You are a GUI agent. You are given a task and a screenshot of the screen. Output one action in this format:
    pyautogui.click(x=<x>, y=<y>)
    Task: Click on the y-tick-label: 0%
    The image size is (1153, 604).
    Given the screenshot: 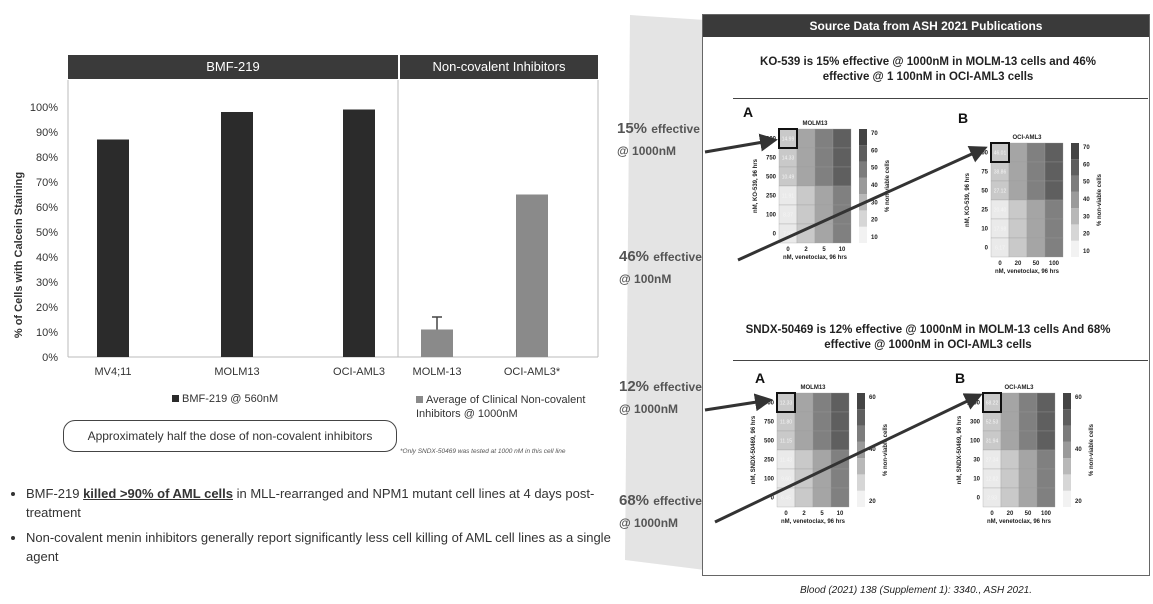 What is the action you would take?
    pyautogui.click(x=50, y=358)
    